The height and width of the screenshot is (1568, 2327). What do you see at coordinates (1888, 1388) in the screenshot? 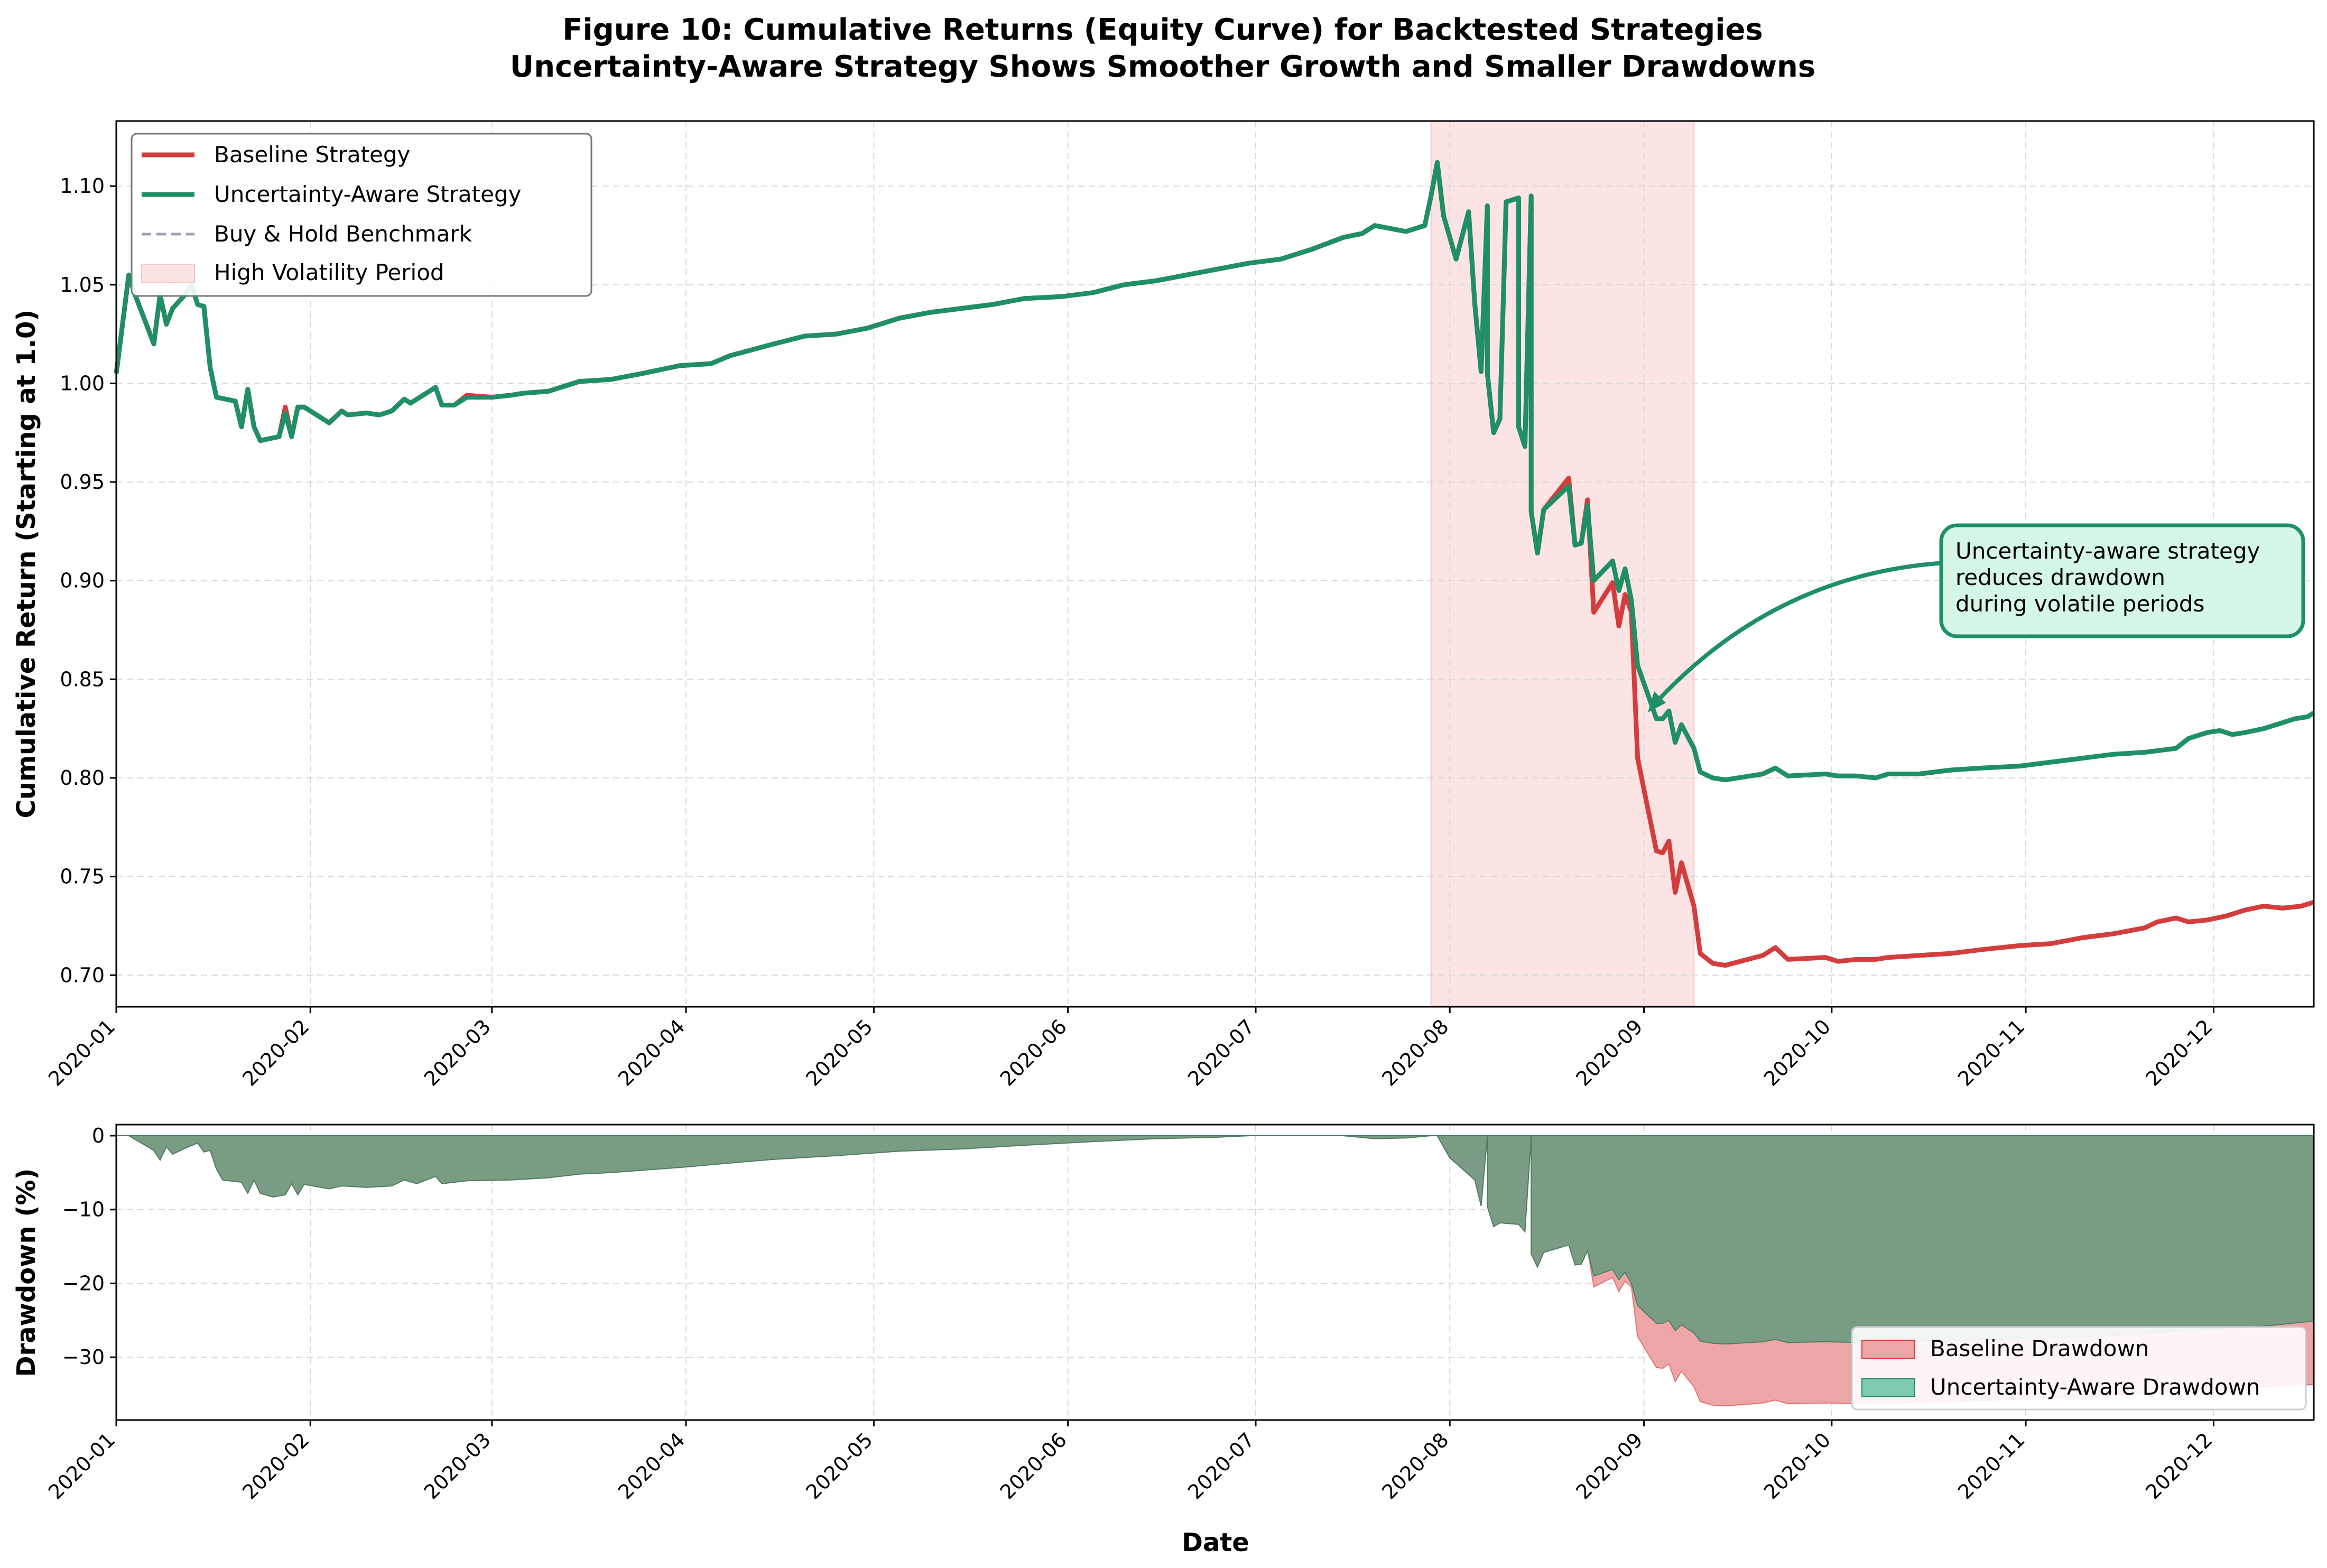
I see `legend-swatch-uncertainty-drawdown` at bounding box center [1888, 1388].